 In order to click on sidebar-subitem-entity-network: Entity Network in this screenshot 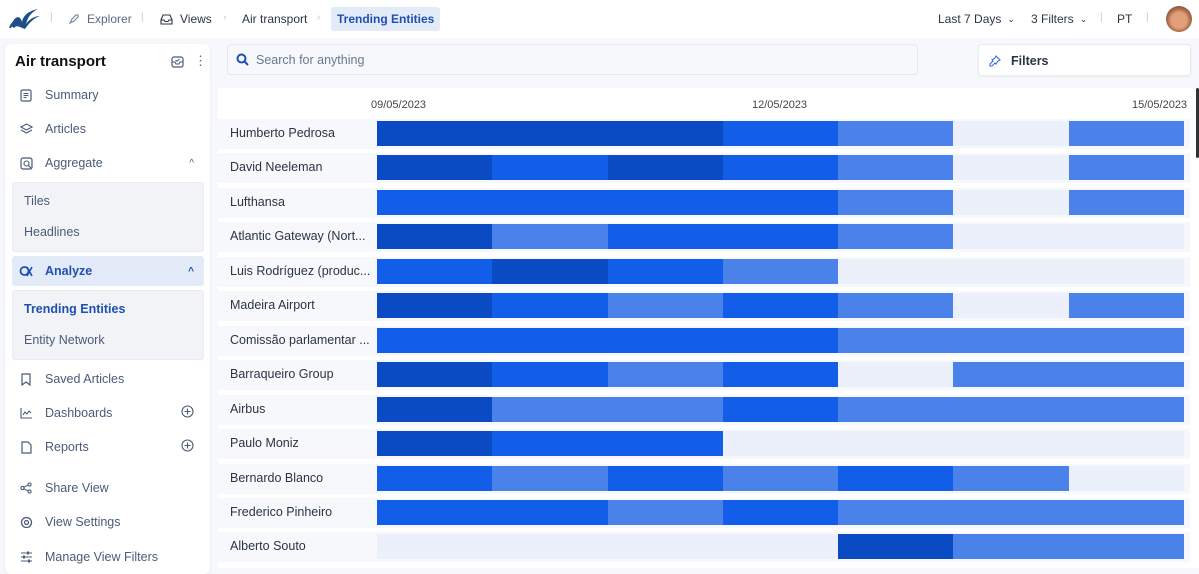, I will do `click(64, 340)`.